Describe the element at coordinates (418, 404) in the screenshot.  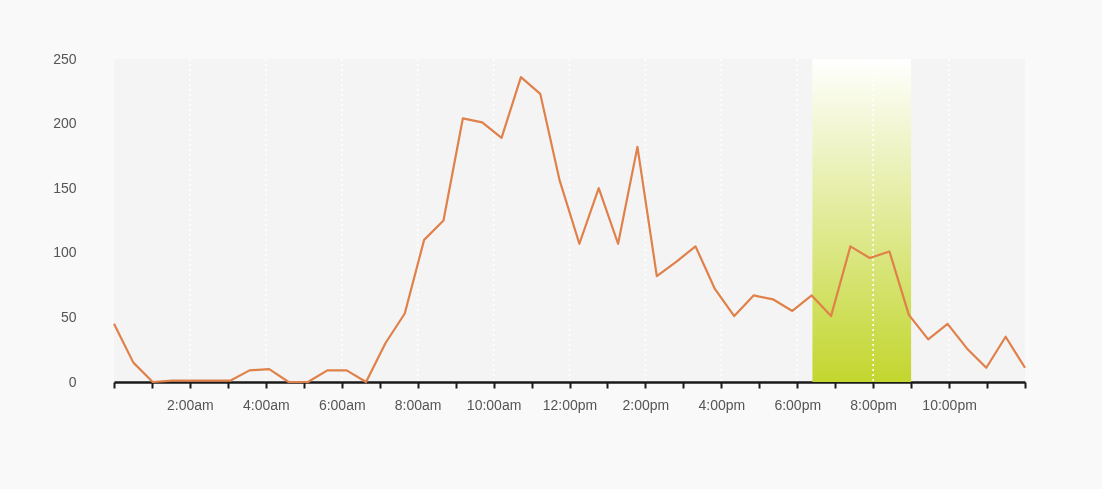
I see `x-tick-label: 8:00am` at that location.